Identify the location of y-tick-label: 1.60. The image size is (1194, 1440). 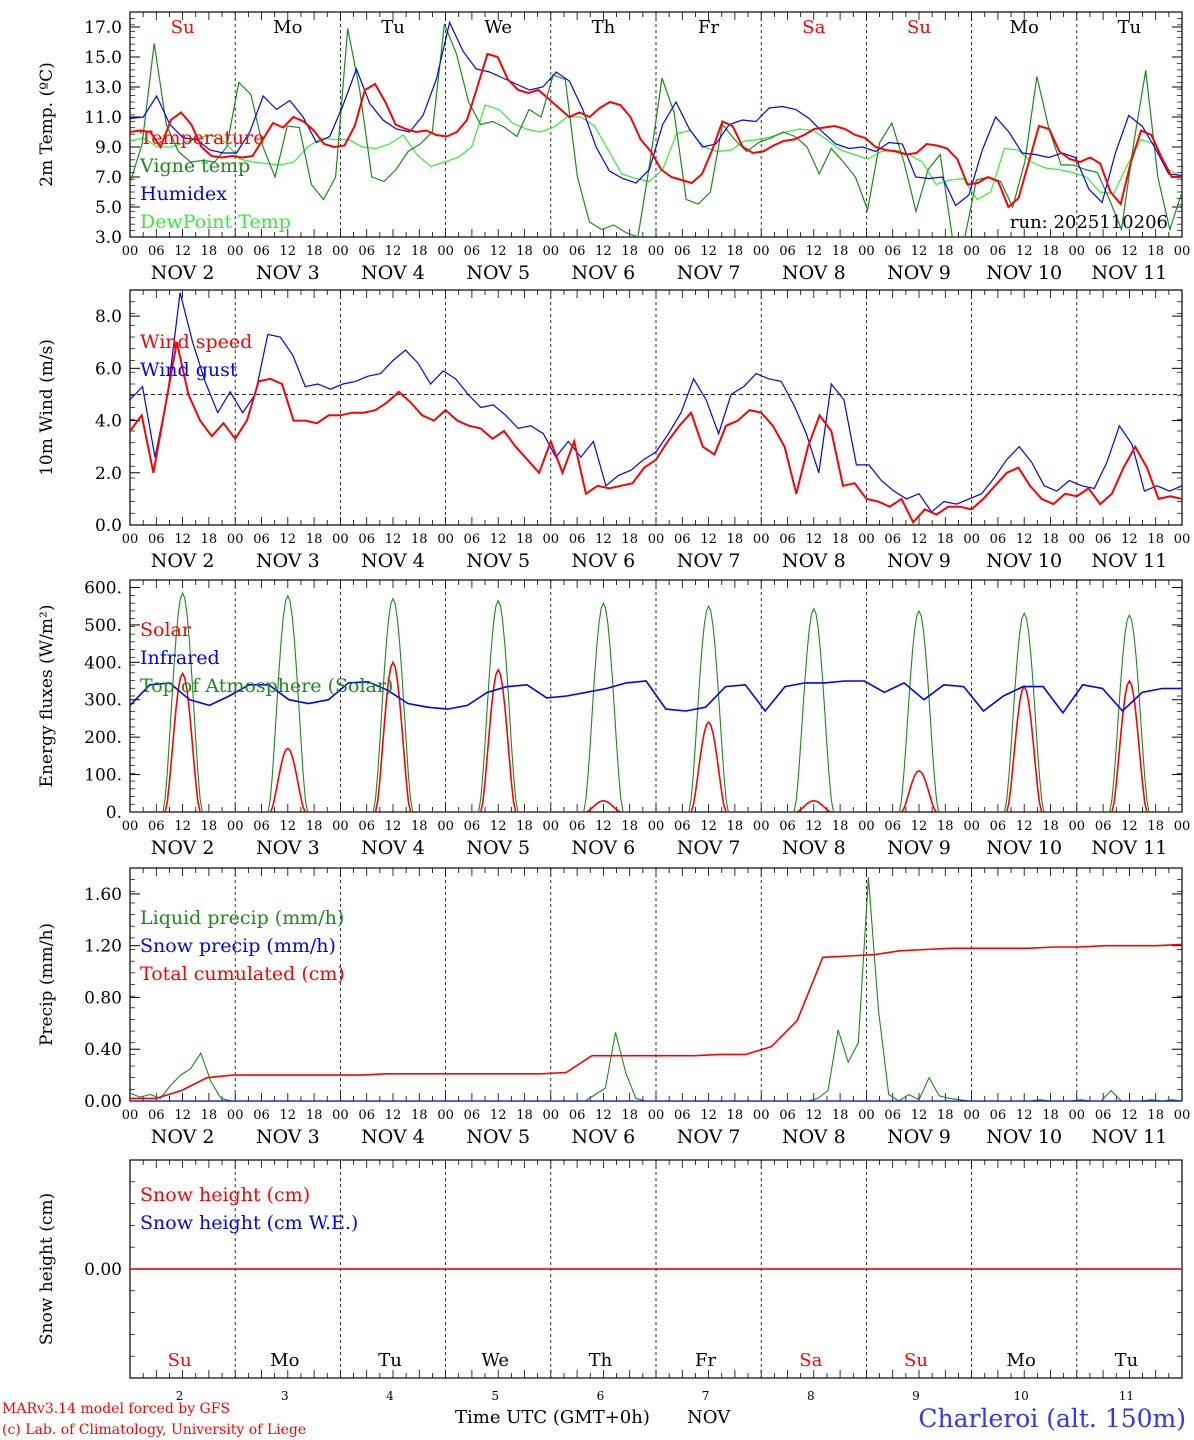
(103, 895).